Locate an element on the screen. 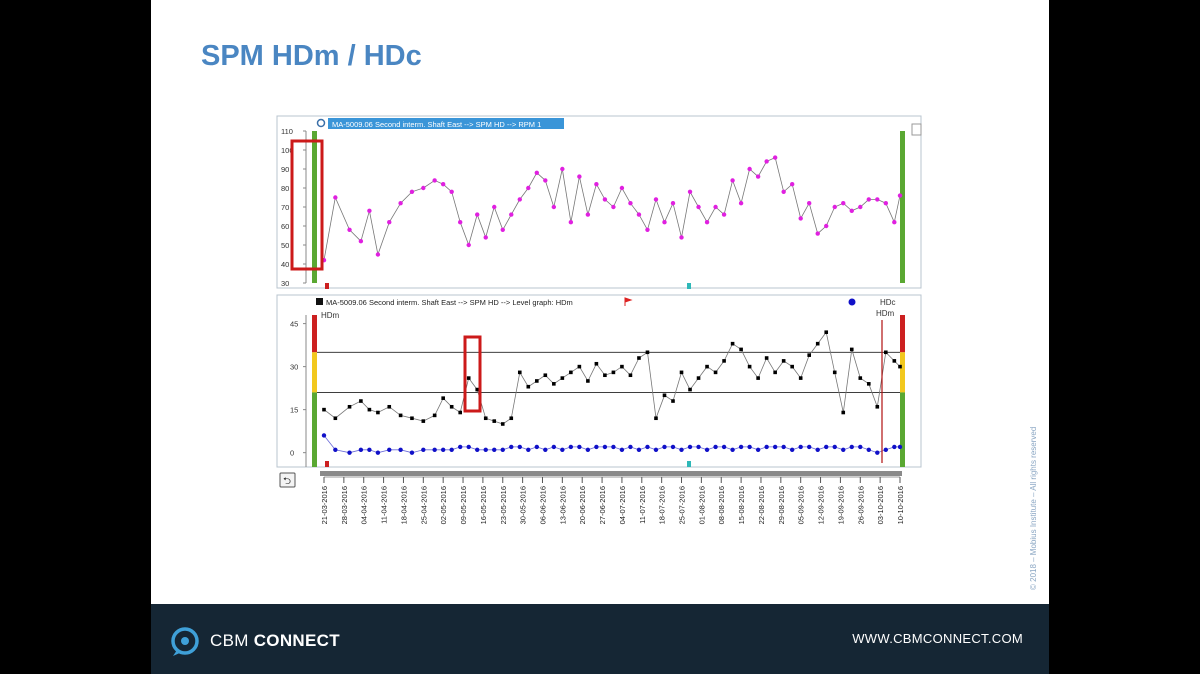  rpm-y-tick-label: 110 is located at coordinates (287, 131).